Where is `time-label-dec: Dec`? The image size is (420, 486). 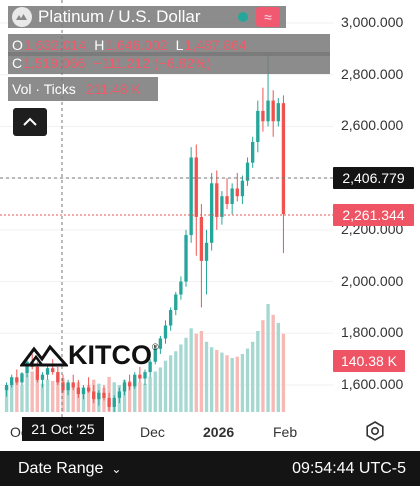
time-label-dec: Dec is located at coordinates (152, 432).